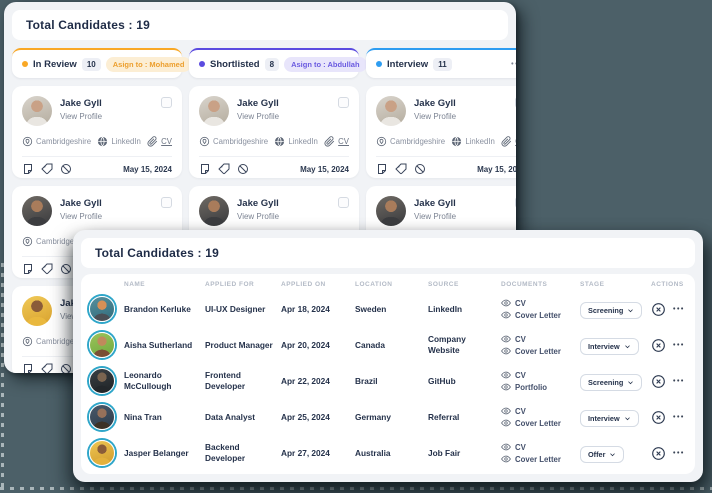  What do you see at coordinates (356, 488) in the screenshot?
I see `dashed-edge-decoration-bottom` at bounding box center [356, 488].